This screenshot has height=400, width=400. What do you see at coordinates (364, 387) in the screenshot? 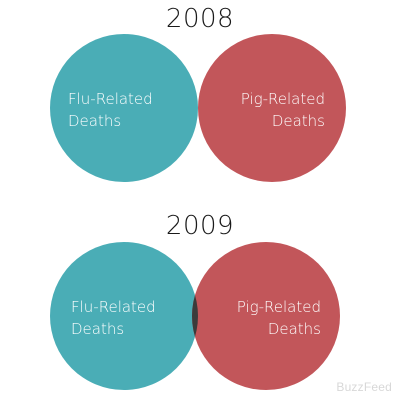
I see `buzzfeed-watermark: BuzzFeed` at bounding box center [364, 387].